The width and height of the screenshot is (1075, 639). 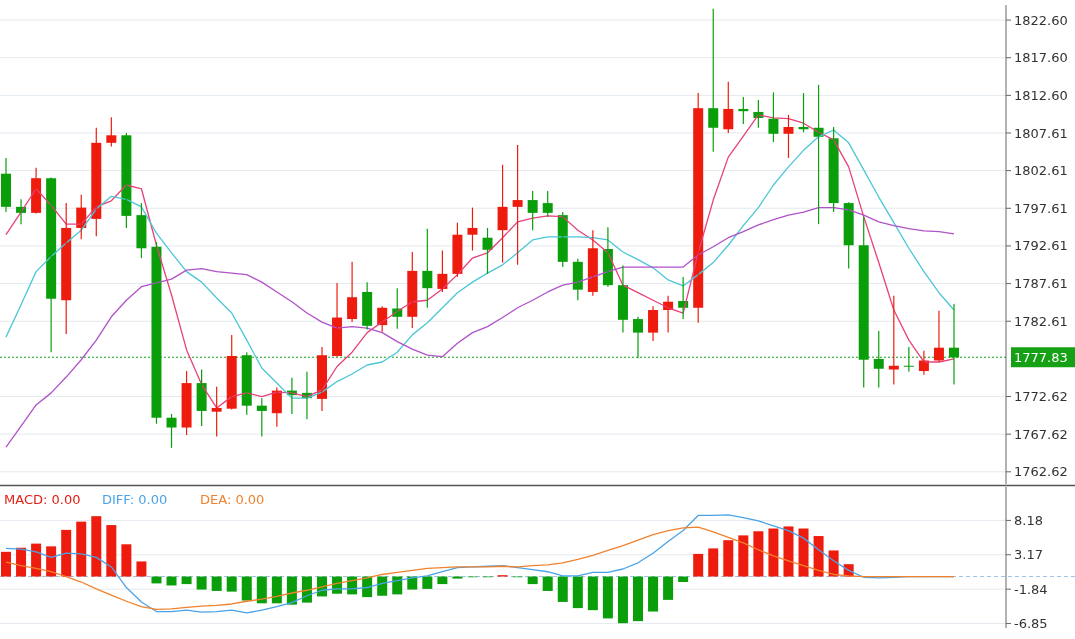 What do you see at coordinates (1041, 95) in the screenshot?
I see `y-tick-label: 1812.60` at bounding box center [1041, 95].